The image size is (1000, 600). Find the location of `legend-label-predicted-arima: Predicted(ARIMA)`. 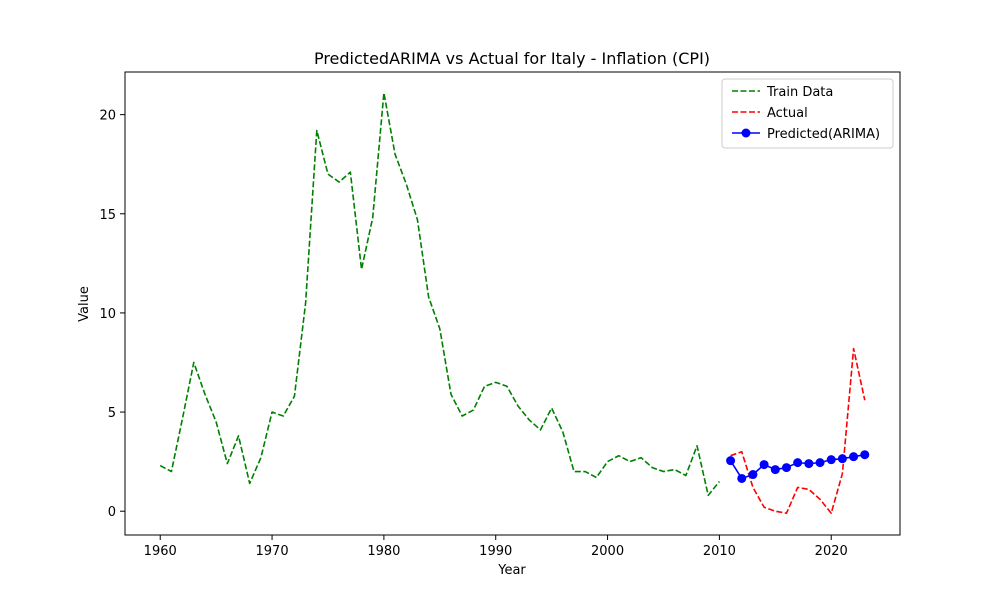

legend-label-predicted-arima: Predicted(ARIMA) is located at coordinates (823, 134).